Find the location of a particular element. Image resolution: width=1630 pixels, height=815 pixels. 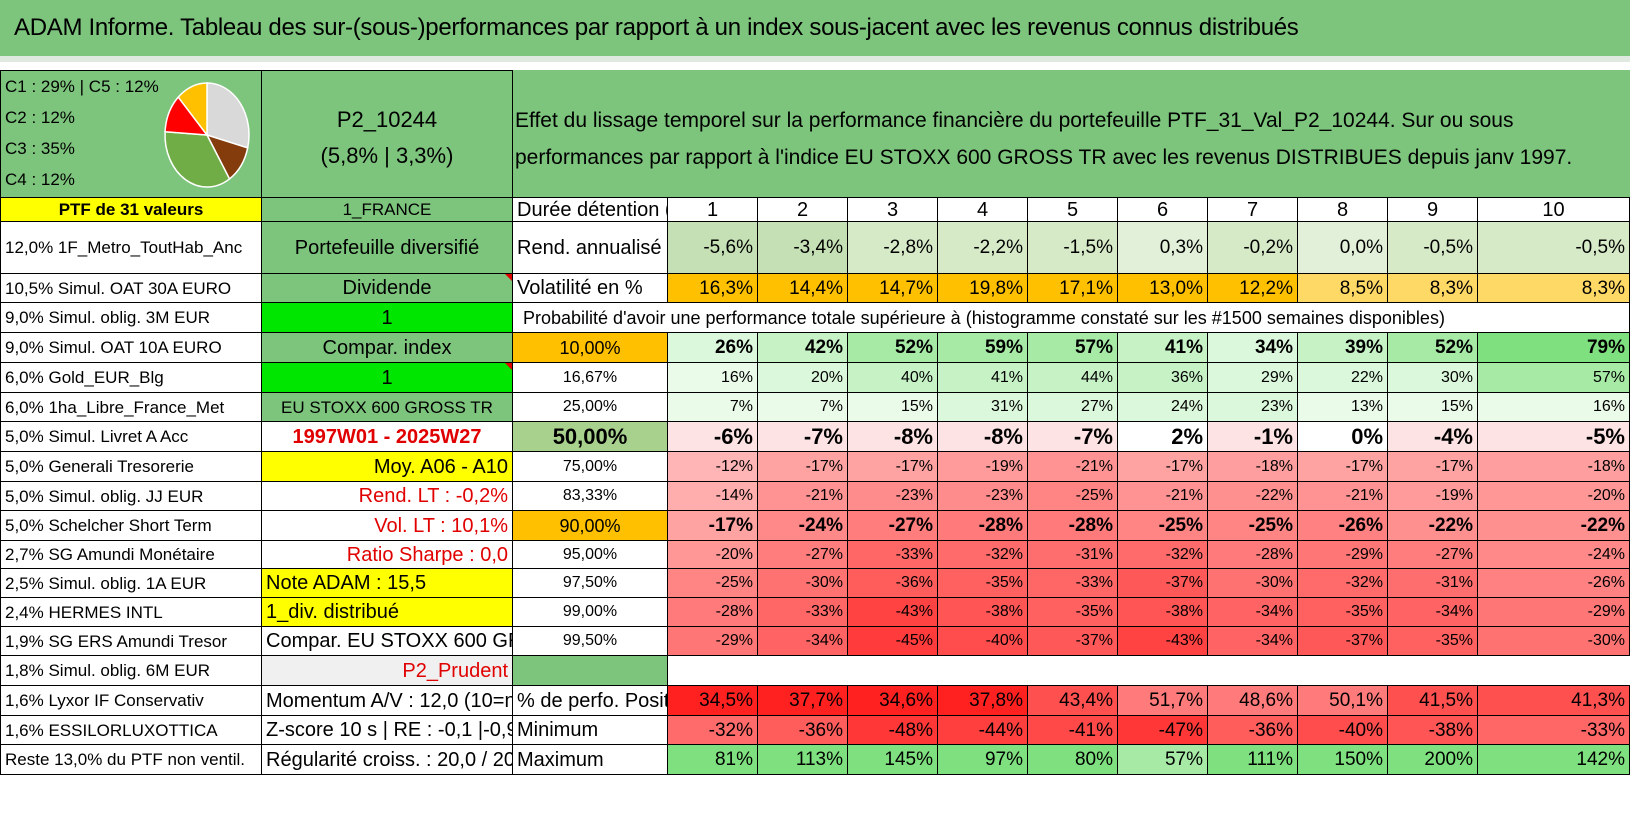

info-cell: Momentum A/V : 12,0 (10=neutre) is located at coordinates (387, 701).